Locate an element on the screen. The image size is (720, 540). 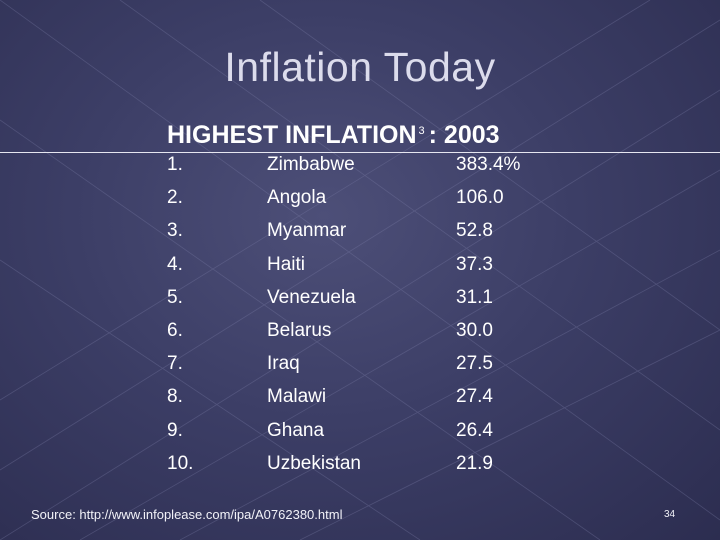
rate-cell: 106.0 is located at coordinates (480, 198).